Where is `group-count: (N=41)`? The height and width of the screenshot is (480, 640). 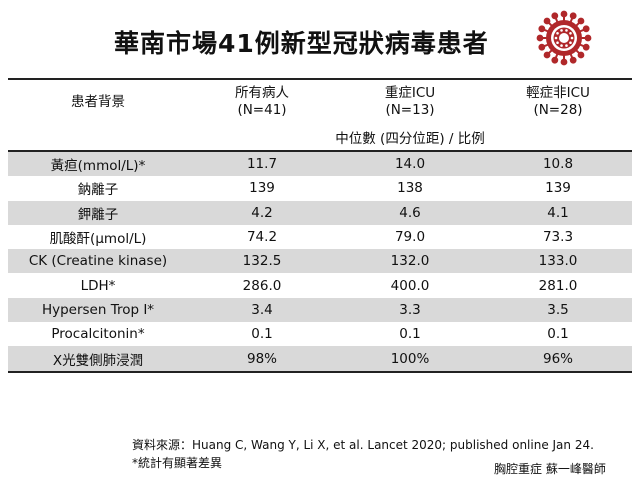
group-count: (N=41) is located at coordinates (262, 110).